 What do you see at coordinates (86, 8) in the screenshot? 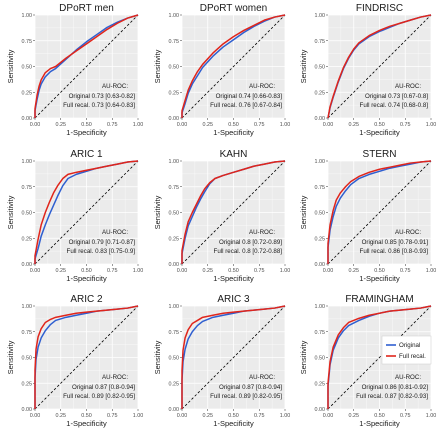
I see `panel-title: DPoRT men` at bounding box center [86, 8].